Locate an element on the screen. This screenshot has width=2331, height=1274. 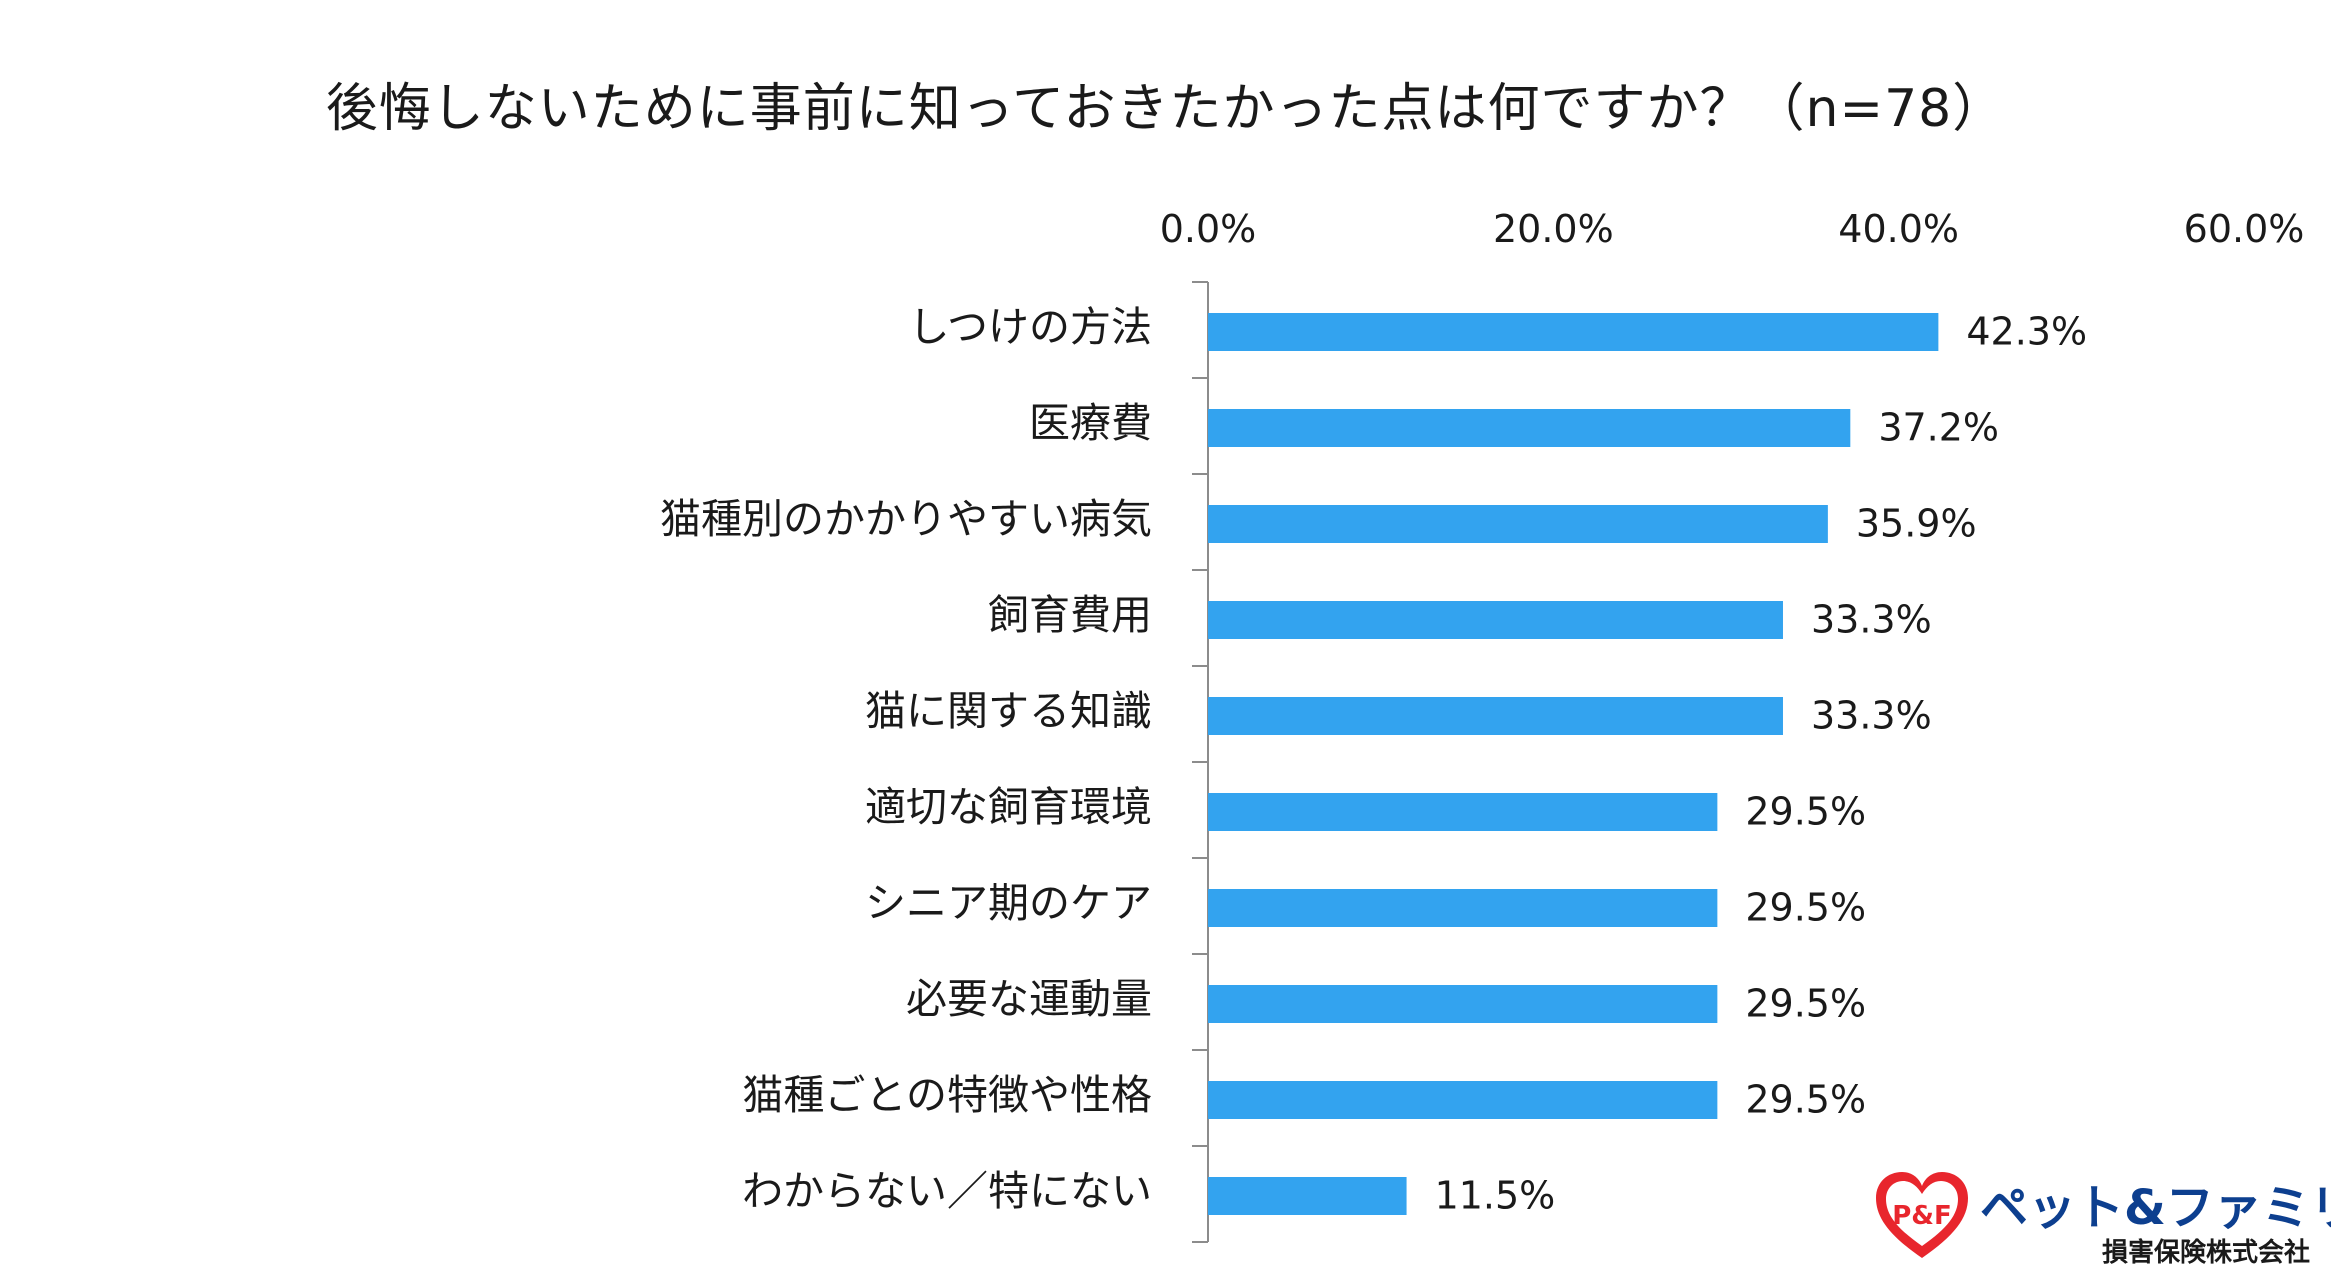
value-label: 11.5% is located at coordinates (1495, 1196).